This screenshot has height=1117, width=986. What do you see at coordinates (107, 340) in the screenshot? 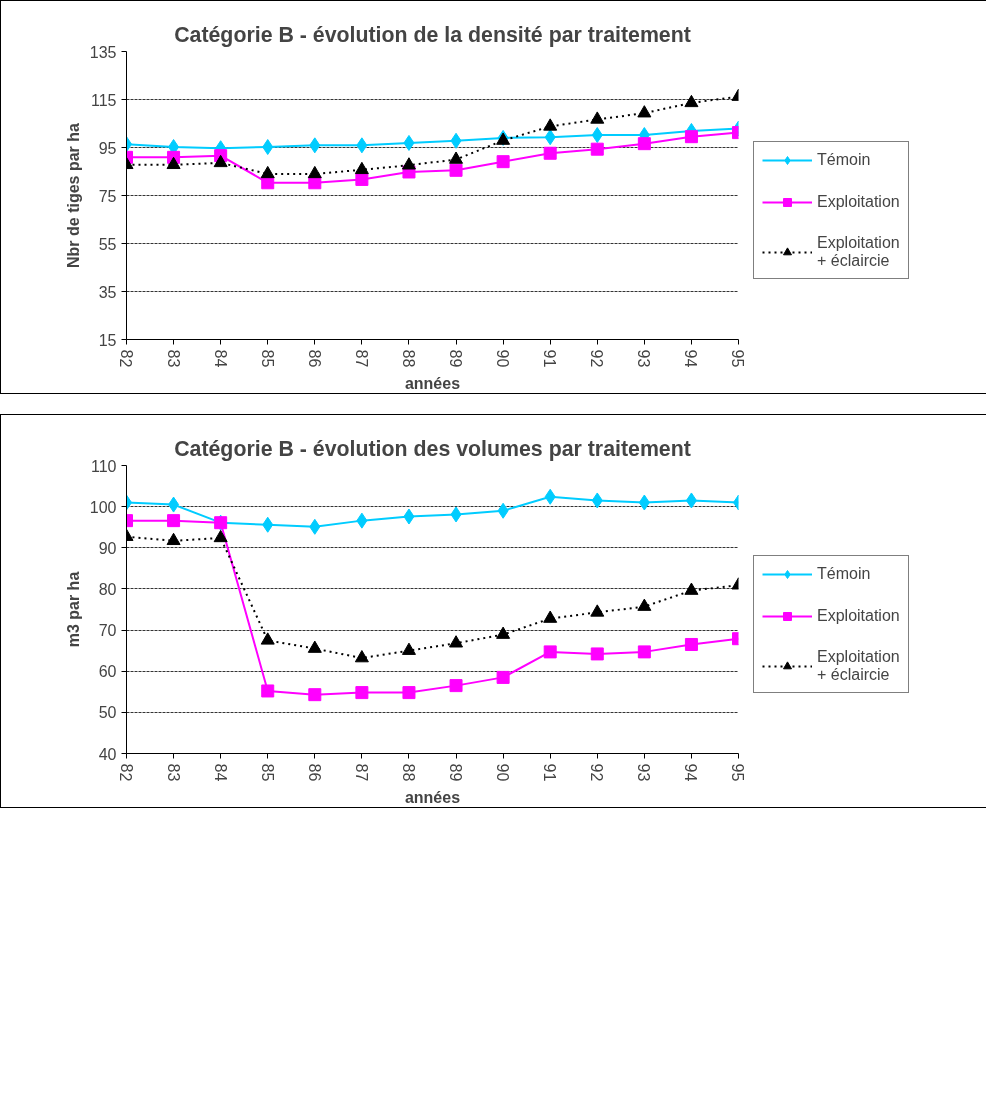
I see `y-tick-label: 15` at bounding box center [107, 340].